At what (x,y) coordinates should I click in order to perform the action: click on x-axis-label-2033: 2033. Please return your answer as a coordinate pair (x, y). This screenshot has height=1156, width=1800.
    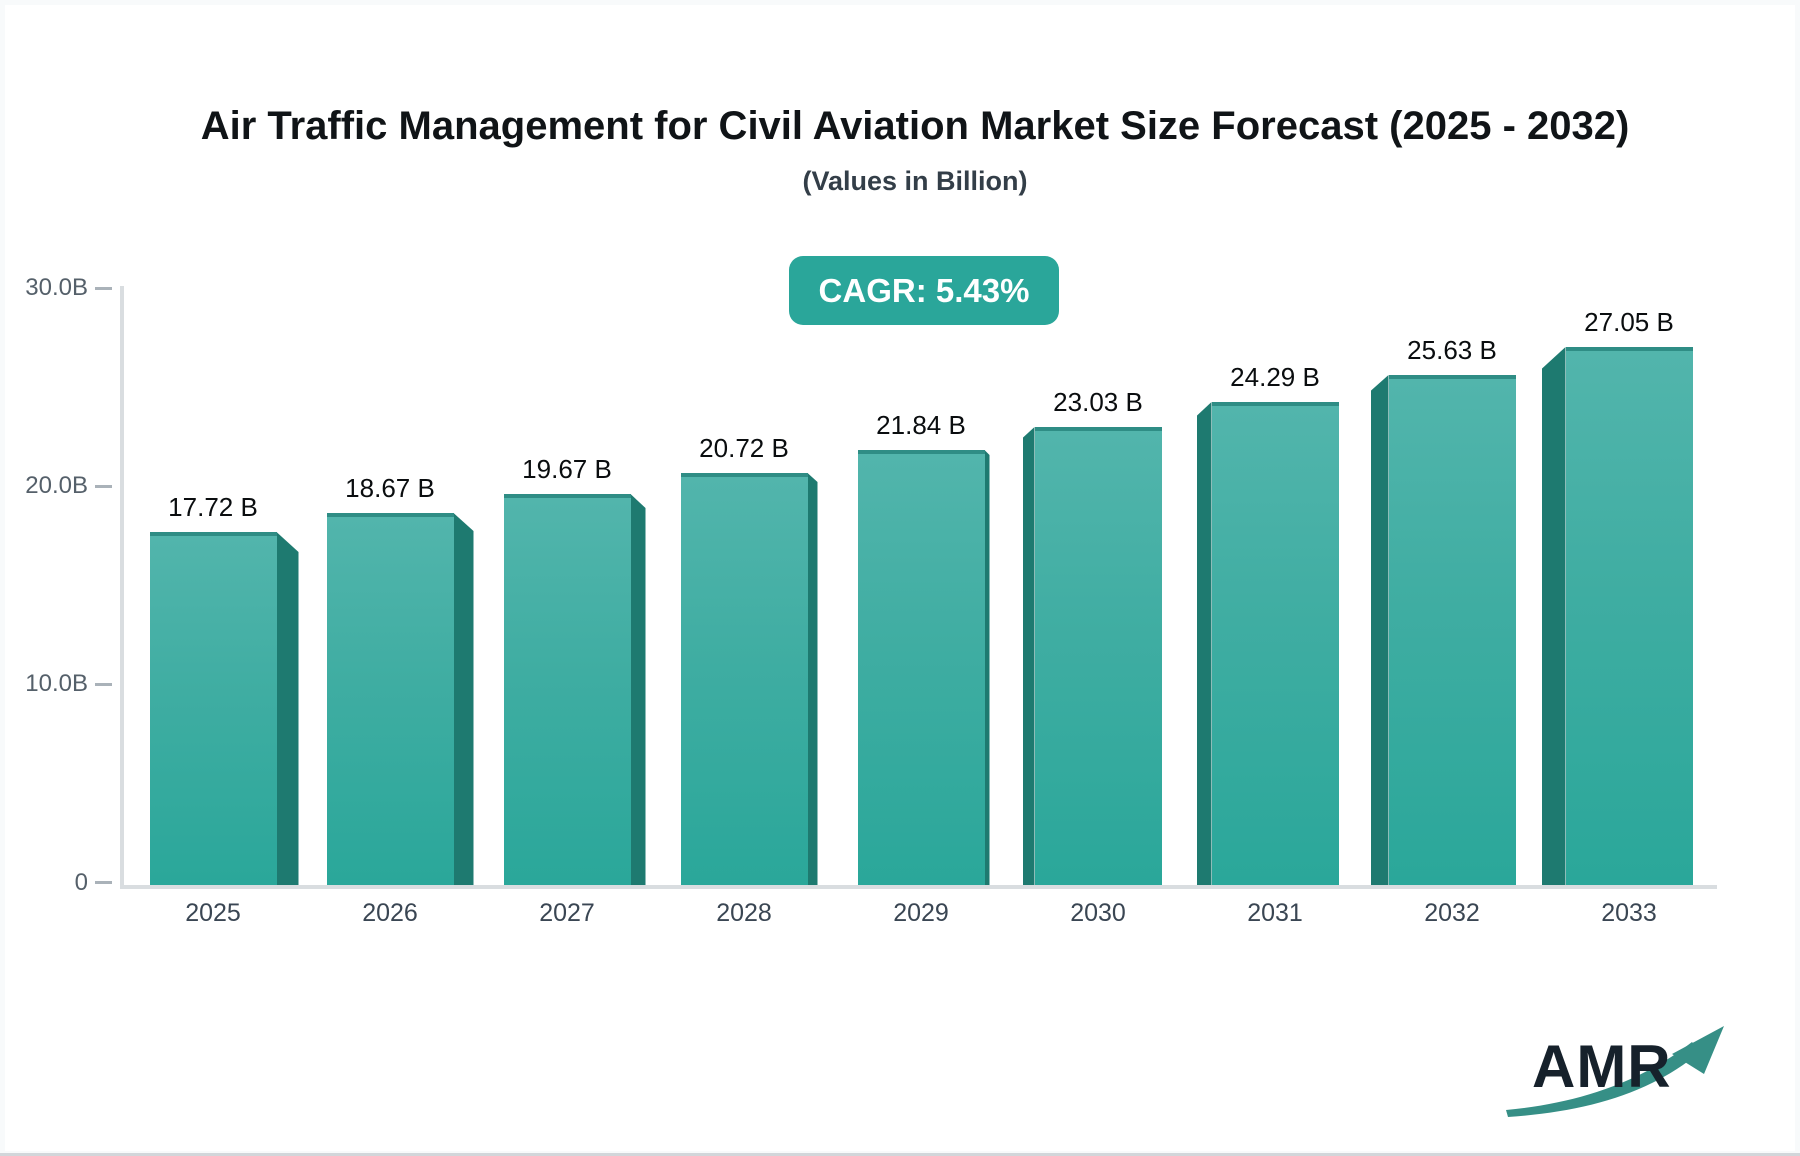
    Looking at the image, I should click on (1629, 913).